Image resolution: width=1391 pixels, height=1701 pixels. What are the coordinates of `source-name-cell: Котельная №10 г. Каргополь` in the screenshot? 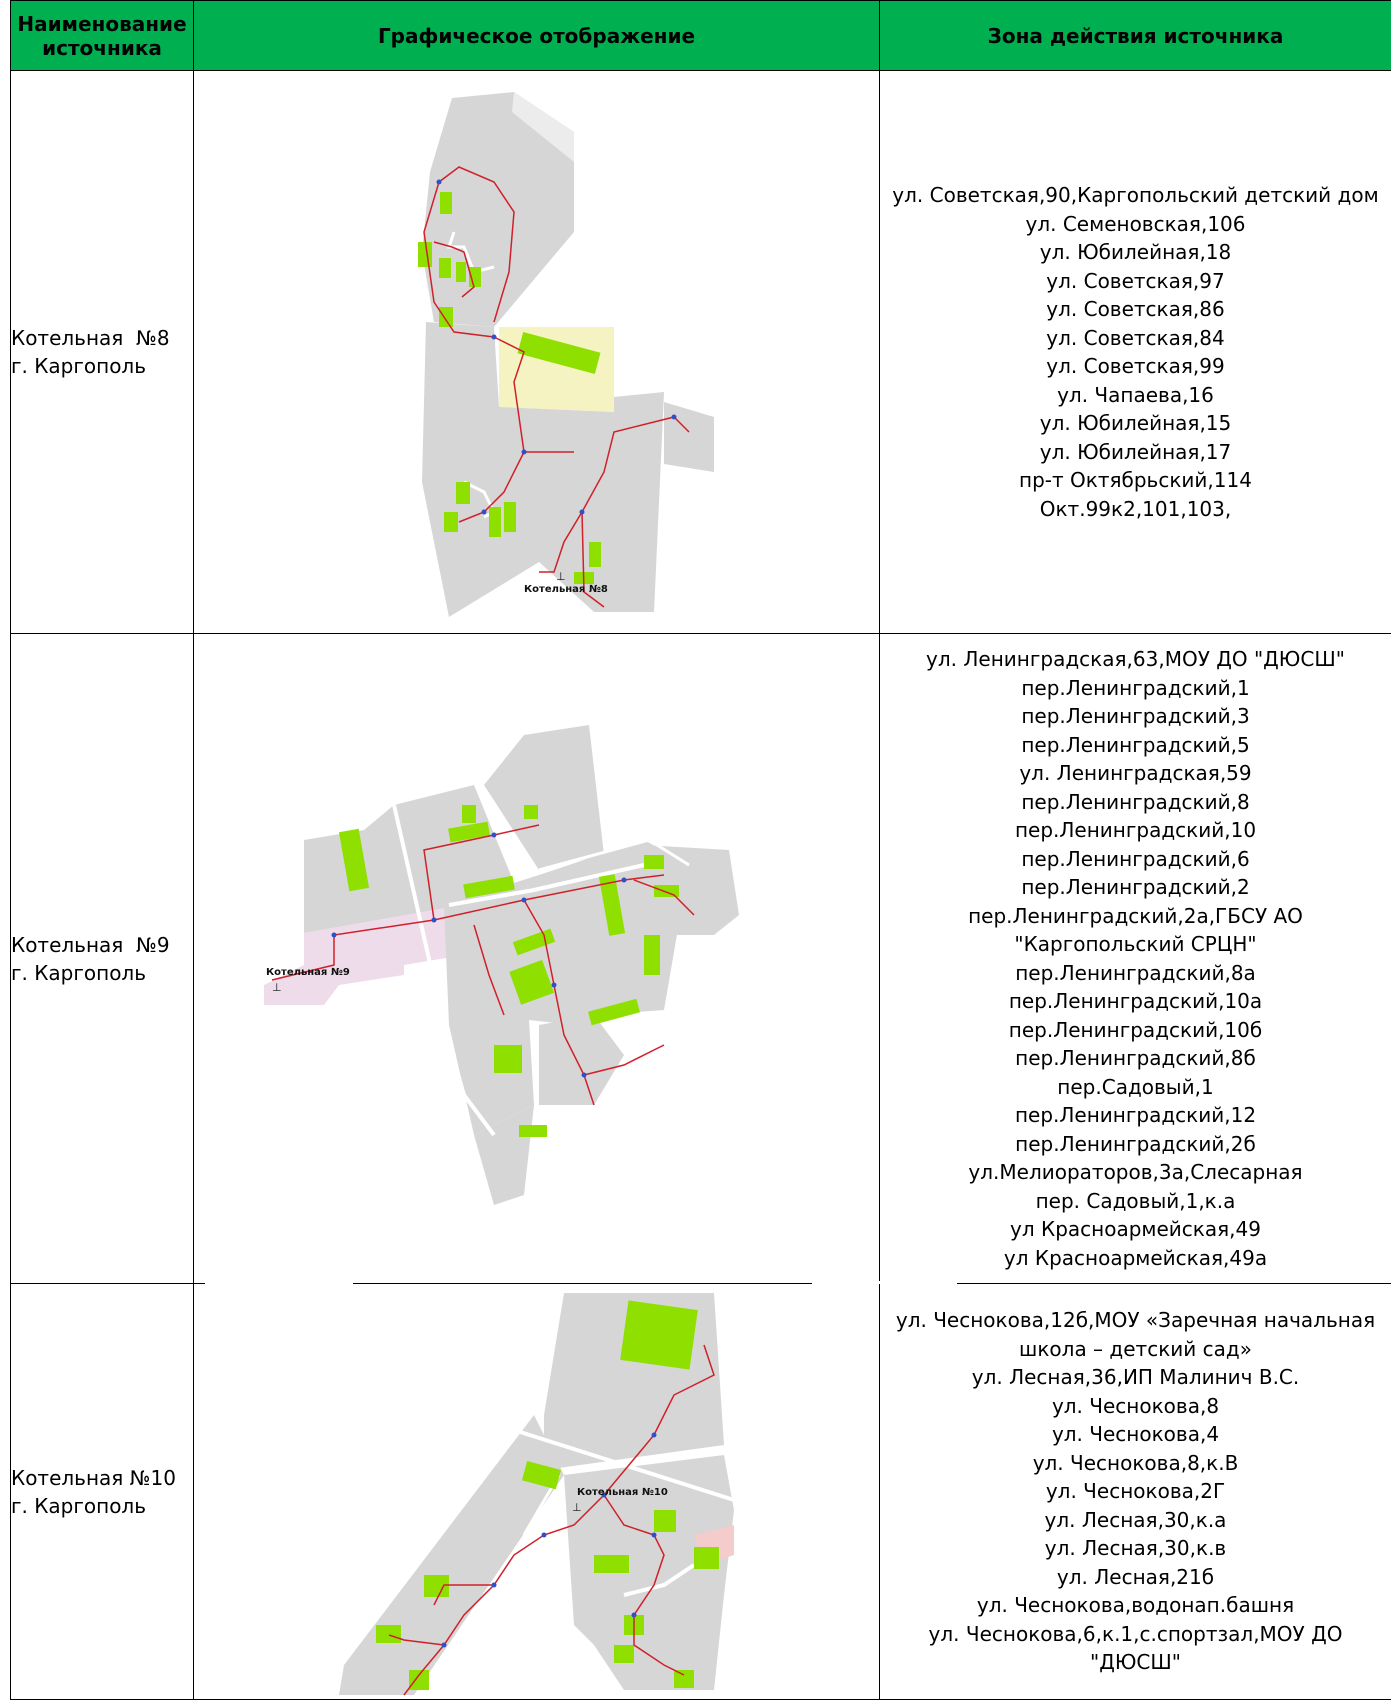 It's located at (102, 1491).